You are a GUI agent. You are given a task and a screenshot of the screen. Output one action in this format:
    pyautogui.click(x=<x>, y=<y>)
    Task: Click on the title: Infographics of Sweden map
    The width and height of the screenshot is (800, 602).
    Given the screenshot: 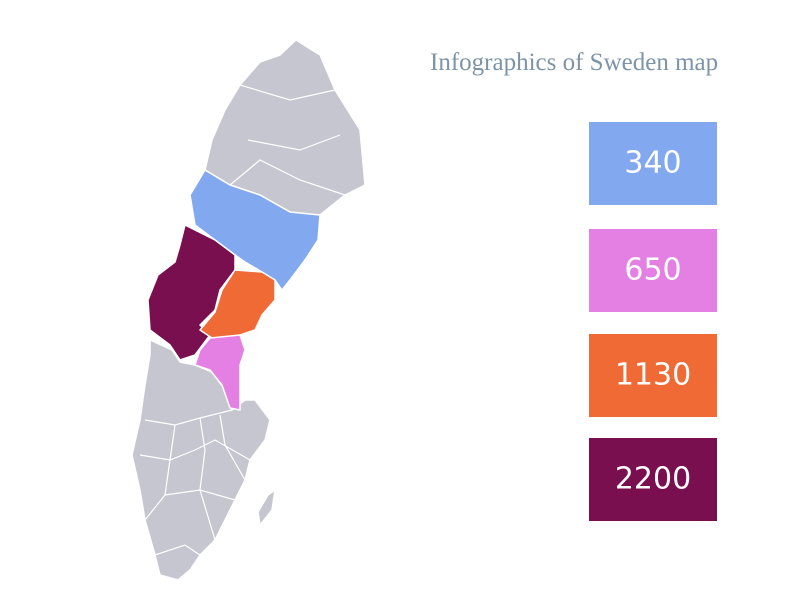 What is the action you would take?
    pyautogui.click(x=574, y=62)
    